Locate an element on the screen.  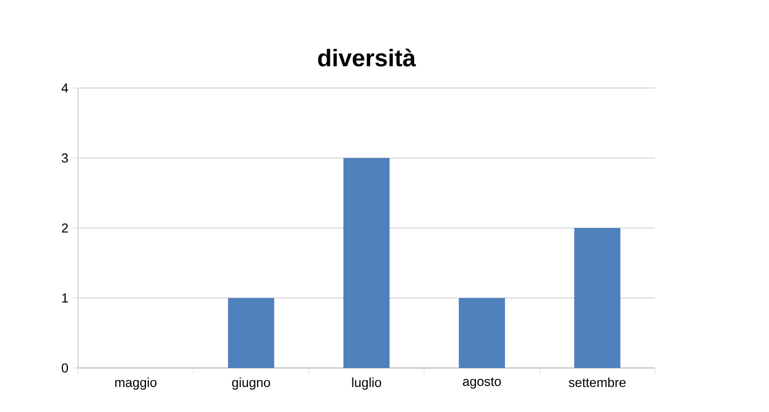
chart-title: diversità is located at coordinates (367, 57).